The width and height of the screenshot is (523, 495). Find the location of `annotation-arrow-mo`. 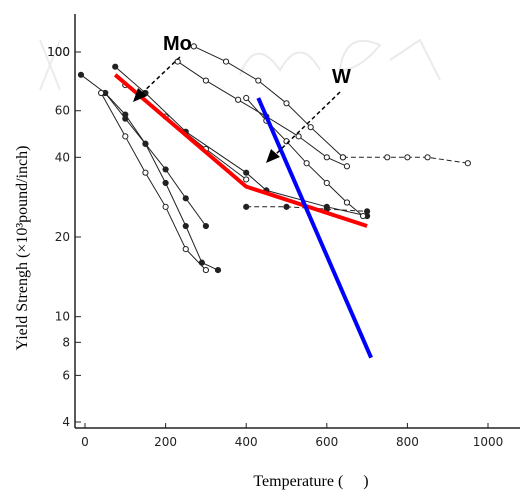

annotation-arrow-mo is located at coordinates (160, 76).